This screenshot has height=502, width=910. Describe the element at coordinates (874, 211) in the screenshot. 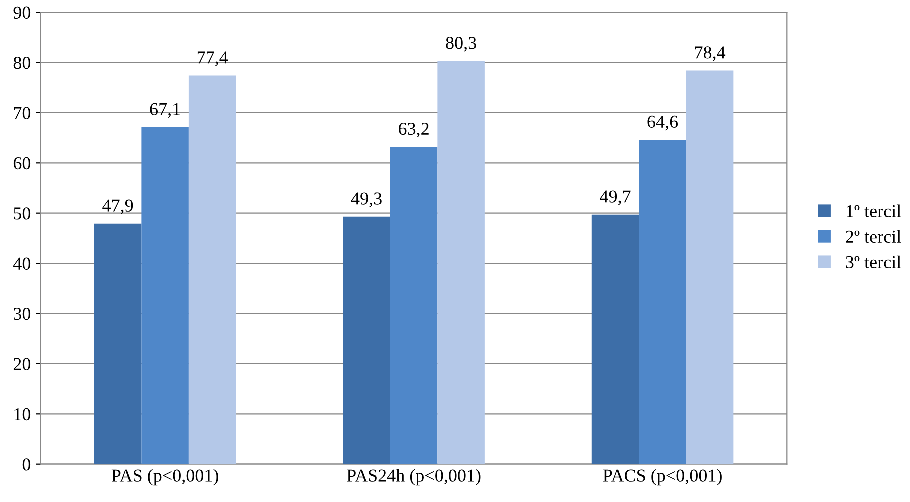

I see `legend-label: 1º tercil` at that location.